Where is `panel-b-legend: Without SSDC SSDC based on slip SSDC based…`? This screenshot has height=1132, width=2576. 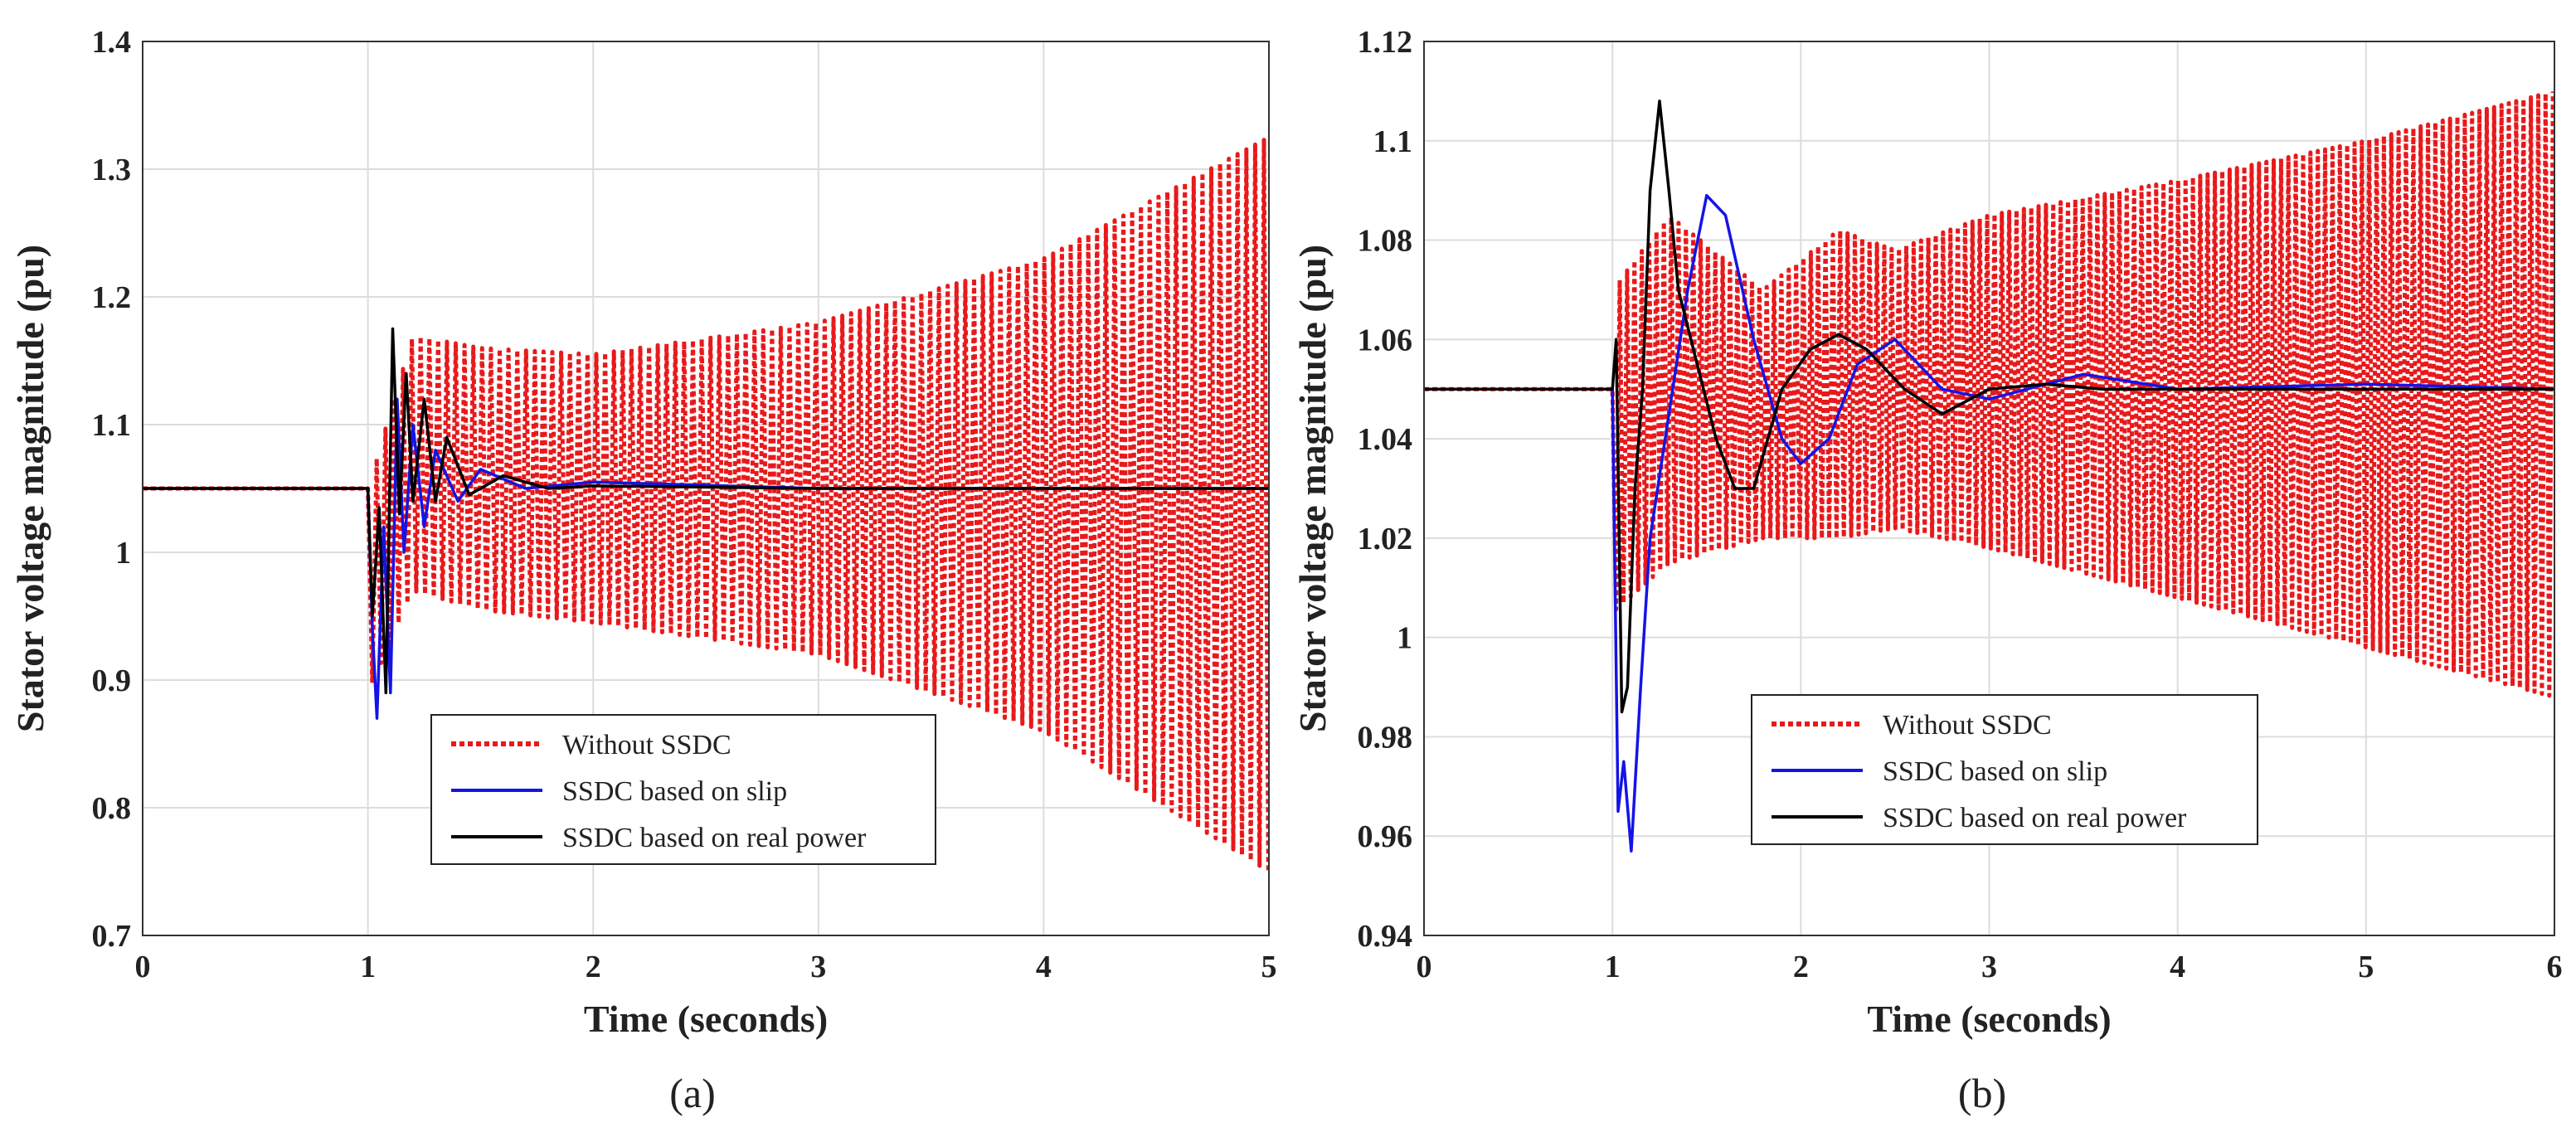
panel-b-legend: Without SSDC SSDC based on slip SSDC based… is located at coordinates (2005, 769).